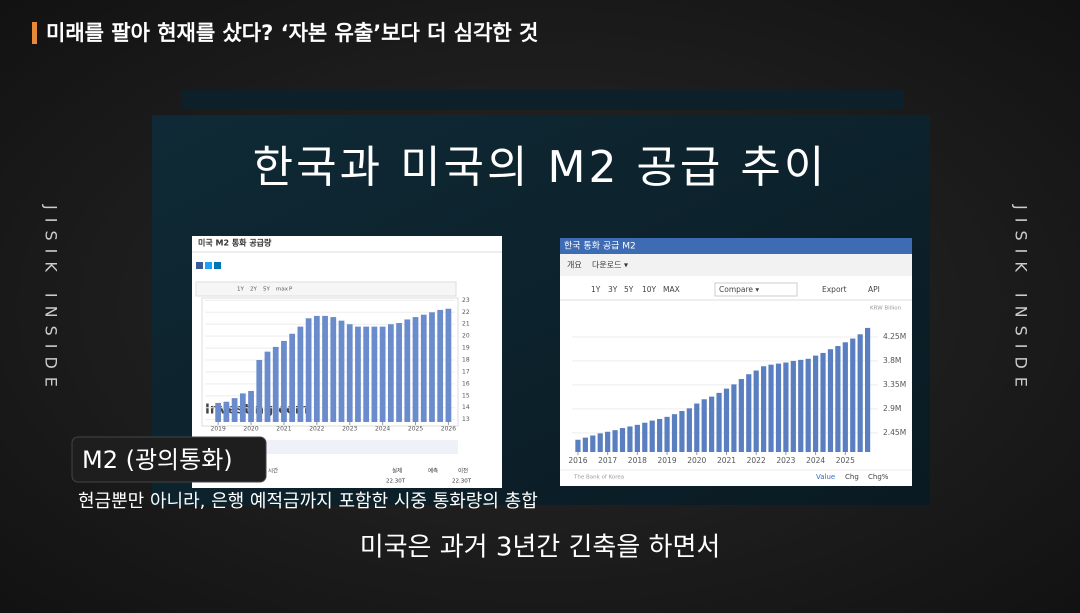 The width and height of the screenshot is (1080, 613). I want to click on compare-box, so click(756, 289).